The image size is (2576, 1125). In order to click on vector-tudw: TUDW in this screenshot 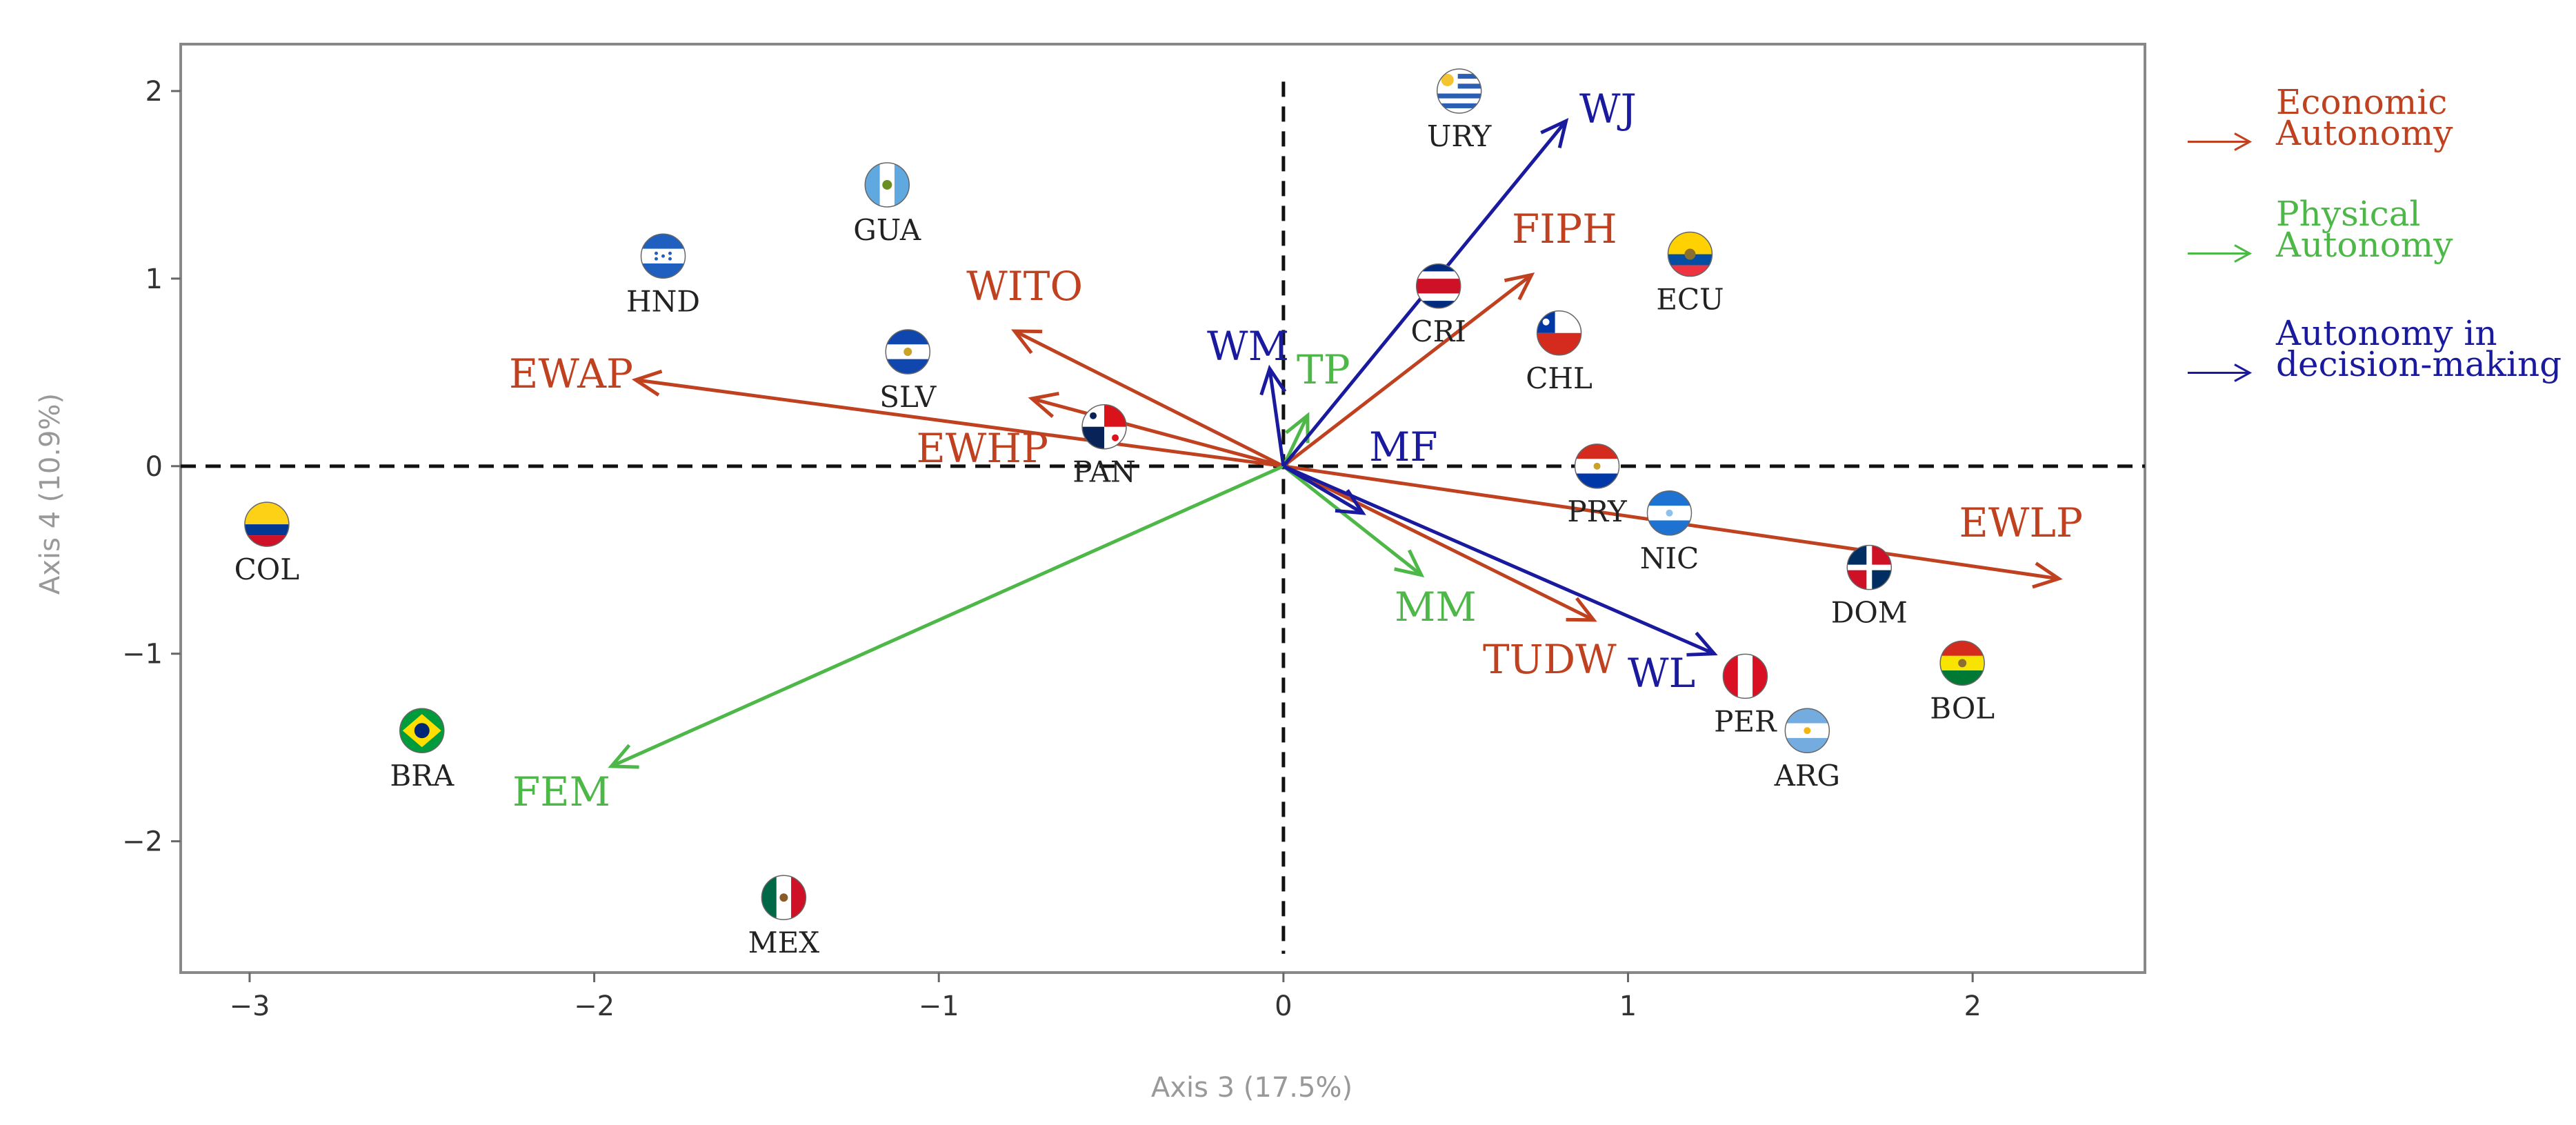, I will do `click(1449, 573)`.